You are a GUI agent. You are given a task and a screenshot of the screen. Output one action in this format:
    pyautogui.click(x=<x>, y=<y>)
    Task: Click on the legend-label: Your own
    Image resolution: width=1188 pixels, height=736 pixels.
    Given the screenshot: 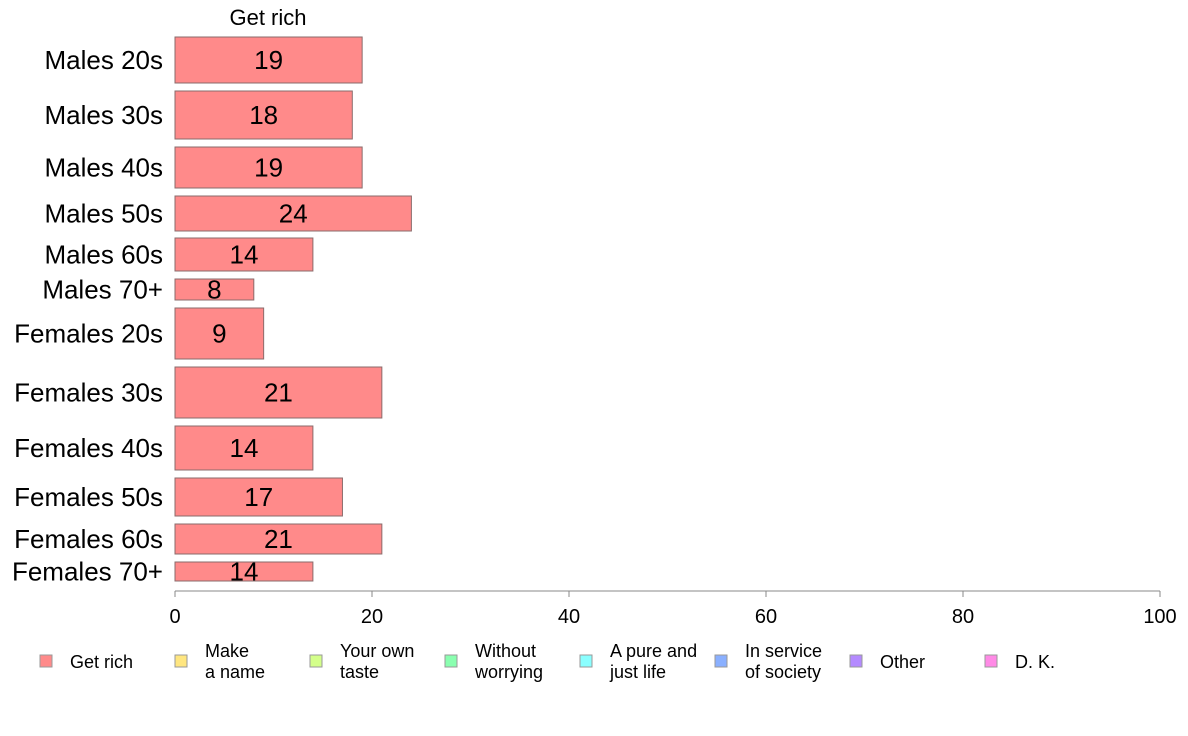 What is the action you would take?
    pyautogui.click(x=377, y=651)
    